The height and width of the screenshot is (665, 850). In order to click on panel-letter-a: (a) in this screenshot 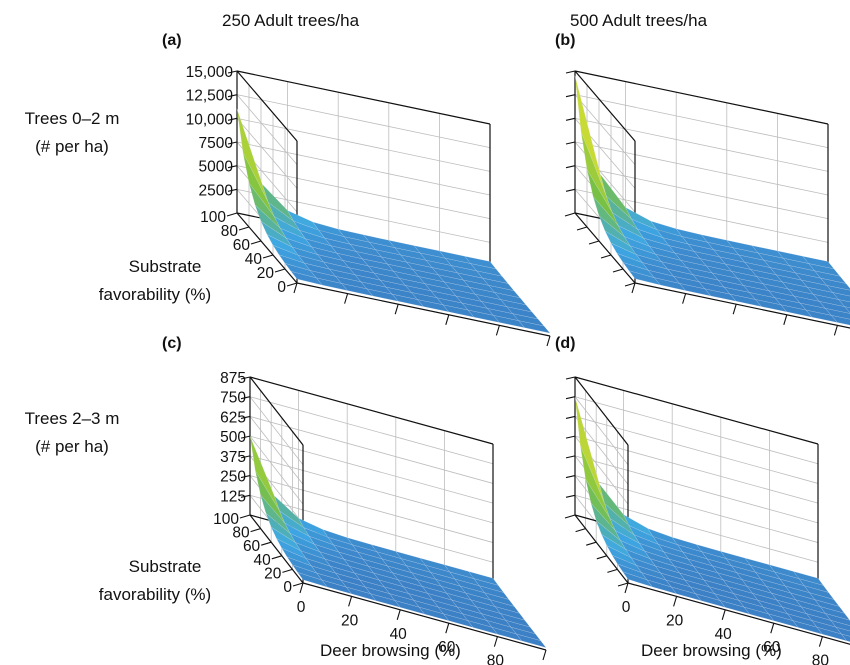, I will do `click(172, 40)`.